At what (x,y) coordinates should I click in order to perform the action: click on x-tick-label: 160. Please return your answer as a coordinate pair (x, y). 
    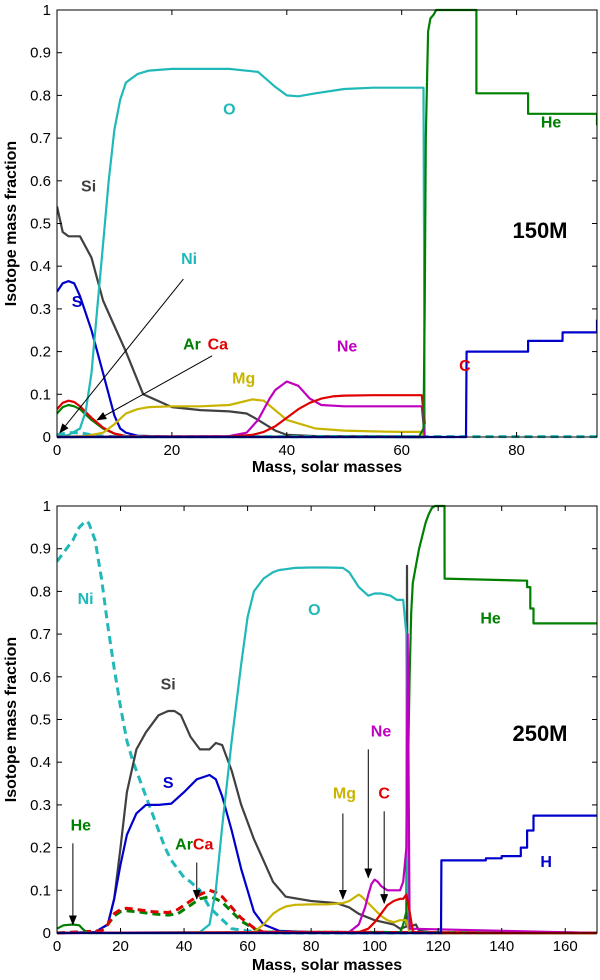
    Looking at the image, I should click on (565, 946).